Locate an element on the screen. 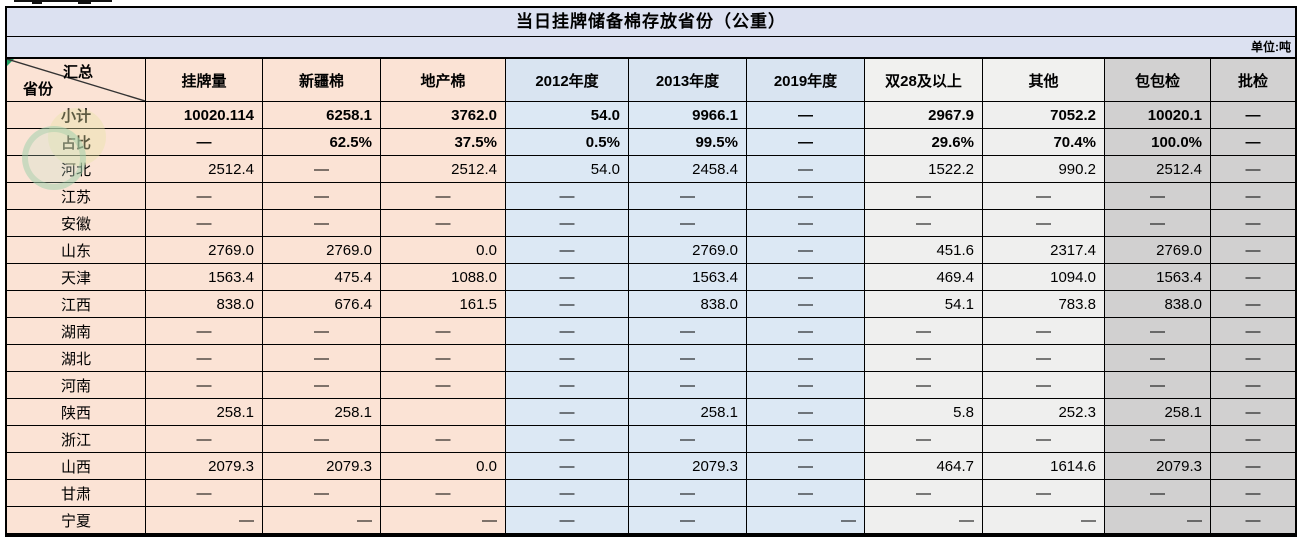 This screenshot has width=1300, height=537. row-label-cell: 浙江 is located at coordinates (76, 439).